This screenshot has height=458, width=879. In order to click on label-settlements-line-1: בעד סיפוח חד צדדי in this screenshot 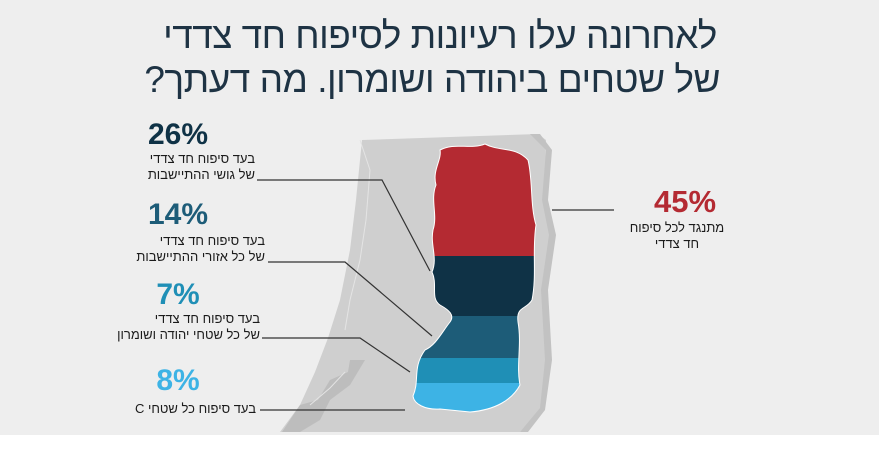, I will do `click(212, 240)`.